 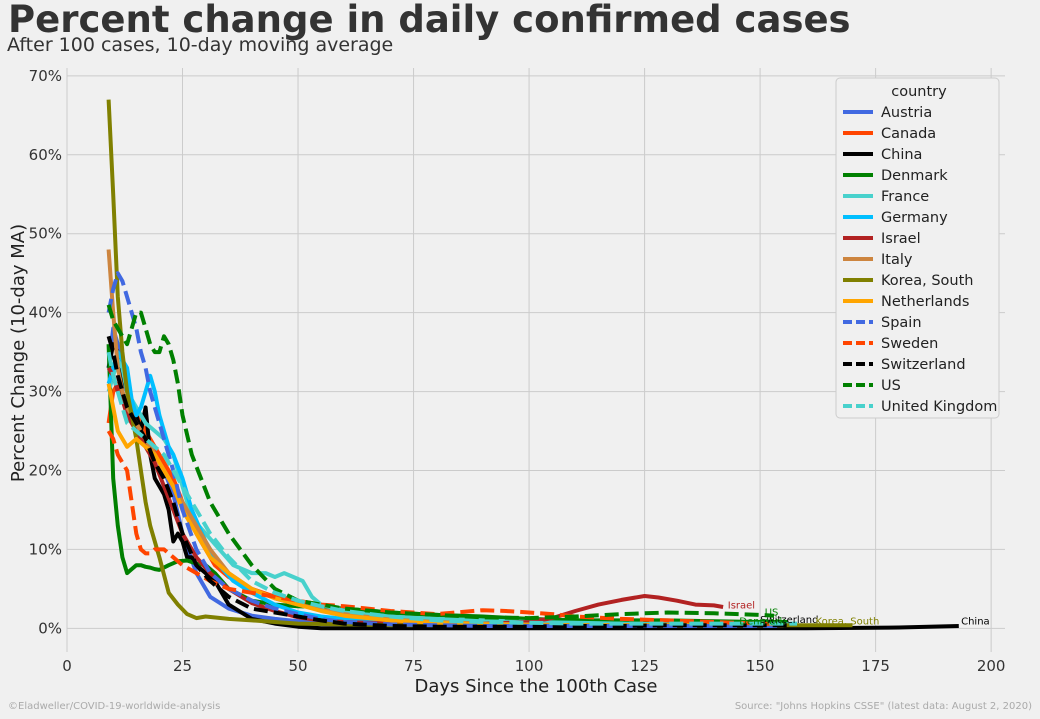 What do you see at coordinates (975, 621) in the screenshot?
I see `end-label: China` at bounding box center [975, 621].